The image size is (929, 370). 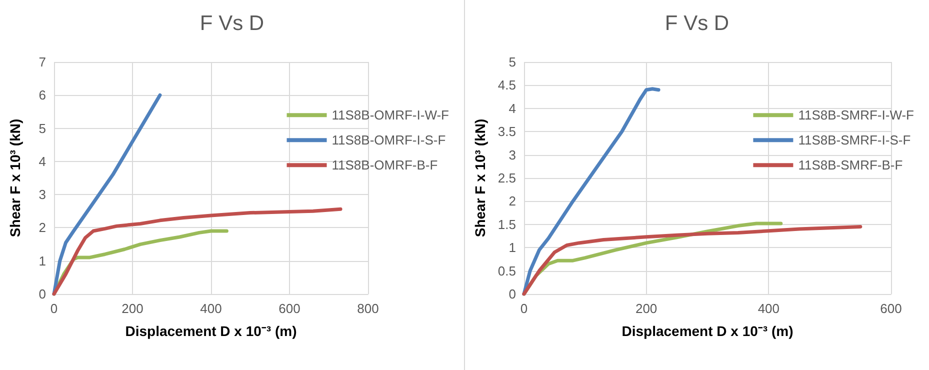 I want to click on legend-label: 11S8B-OMRF-I-S-F, so click(x=389, y=140).